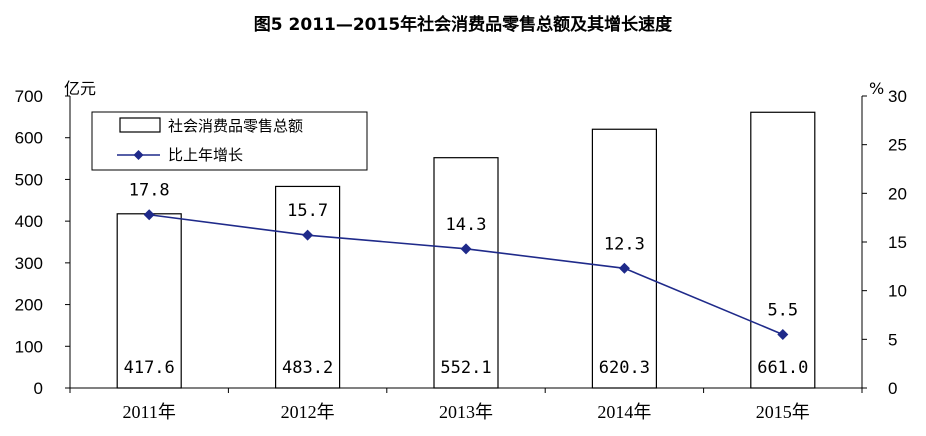 Image resolution: width=926 pixels, height=436 pixels. What do you see at coordinates (149, 368) in the screenshot?
I see `bar-value-label: 417.6` at bounding box center [149, 368].